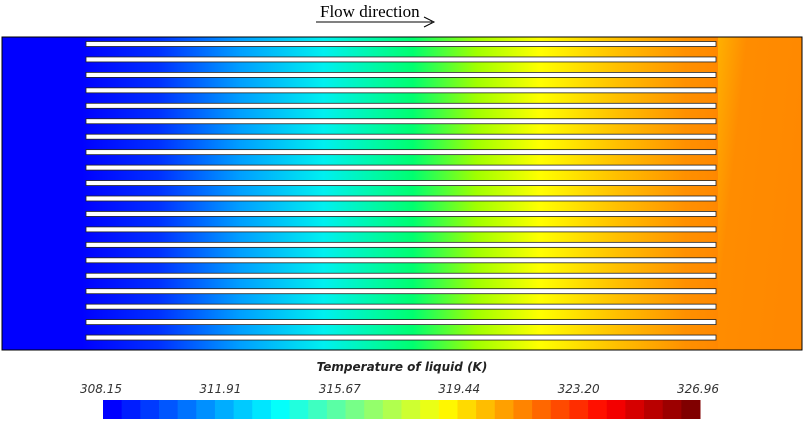 The image size is (803, 423). I want to click on colorbar-title: Temperature of liquid (K), so click(402, 367).